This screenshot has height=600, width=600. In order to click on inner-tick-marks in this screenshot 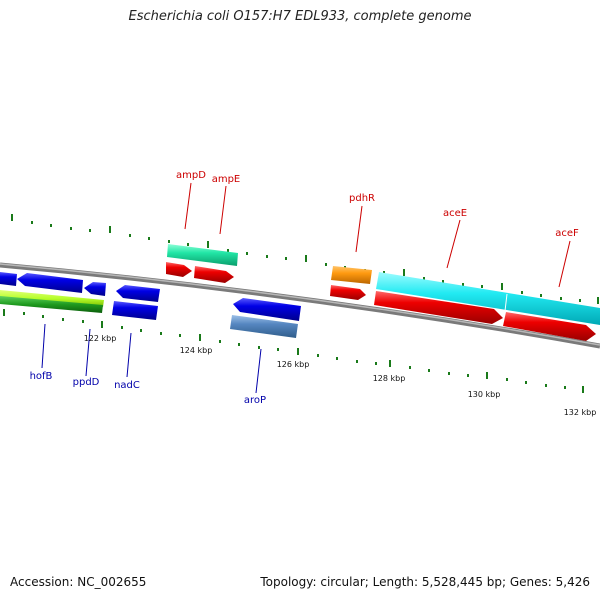, I will do `click(293, 351)`.